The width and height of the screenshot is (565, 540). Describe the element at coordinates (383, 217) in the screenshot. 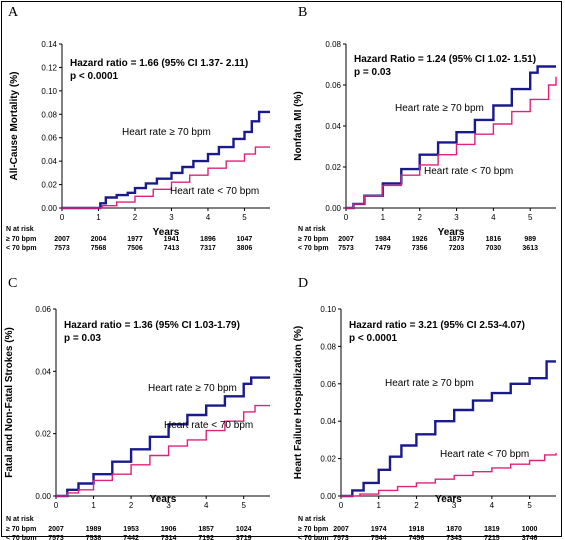

I see `panel-b-xtick-label: 1` at that location.